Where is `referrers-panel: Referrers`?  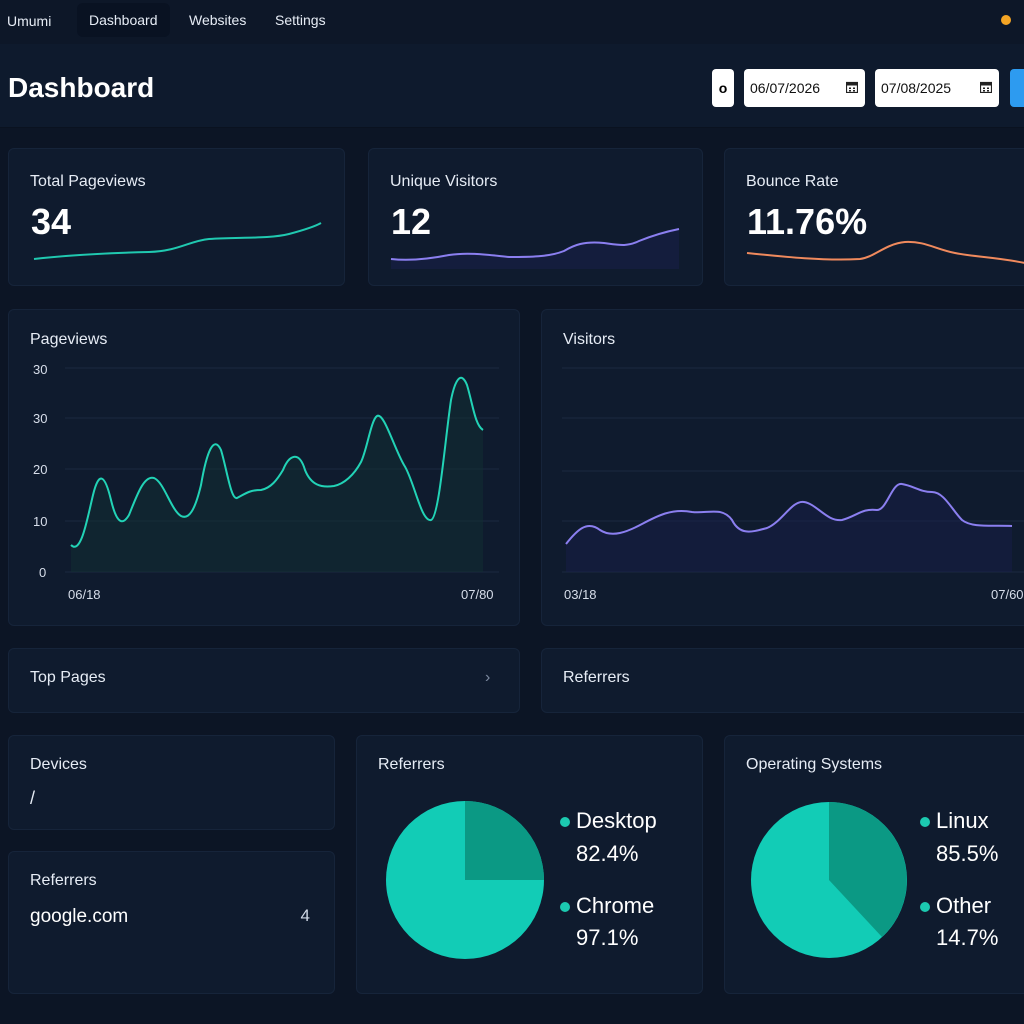
referrers-panel: Referrers is located at coordinates (782, 680).